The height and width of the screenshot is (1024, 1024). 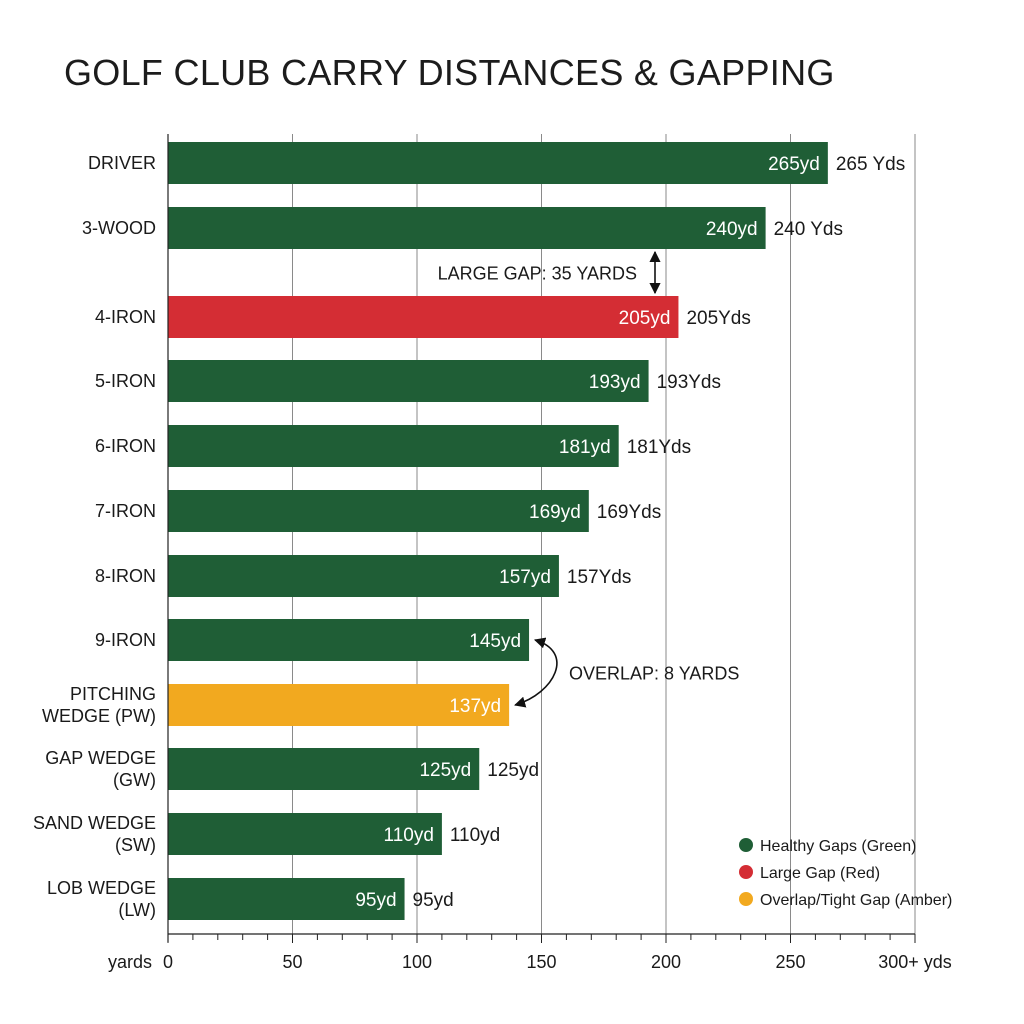 I want to click on category-label: LOB WEDGE, so click(x=101, y=888).